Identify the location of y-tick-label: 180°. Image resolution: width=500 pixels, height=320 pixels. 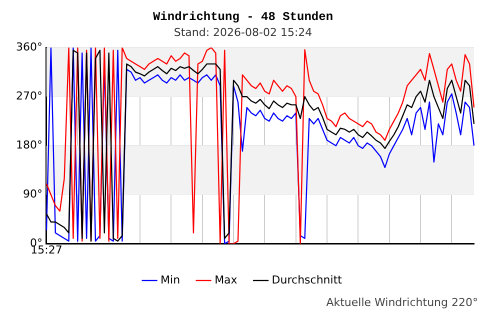
(29, 145).